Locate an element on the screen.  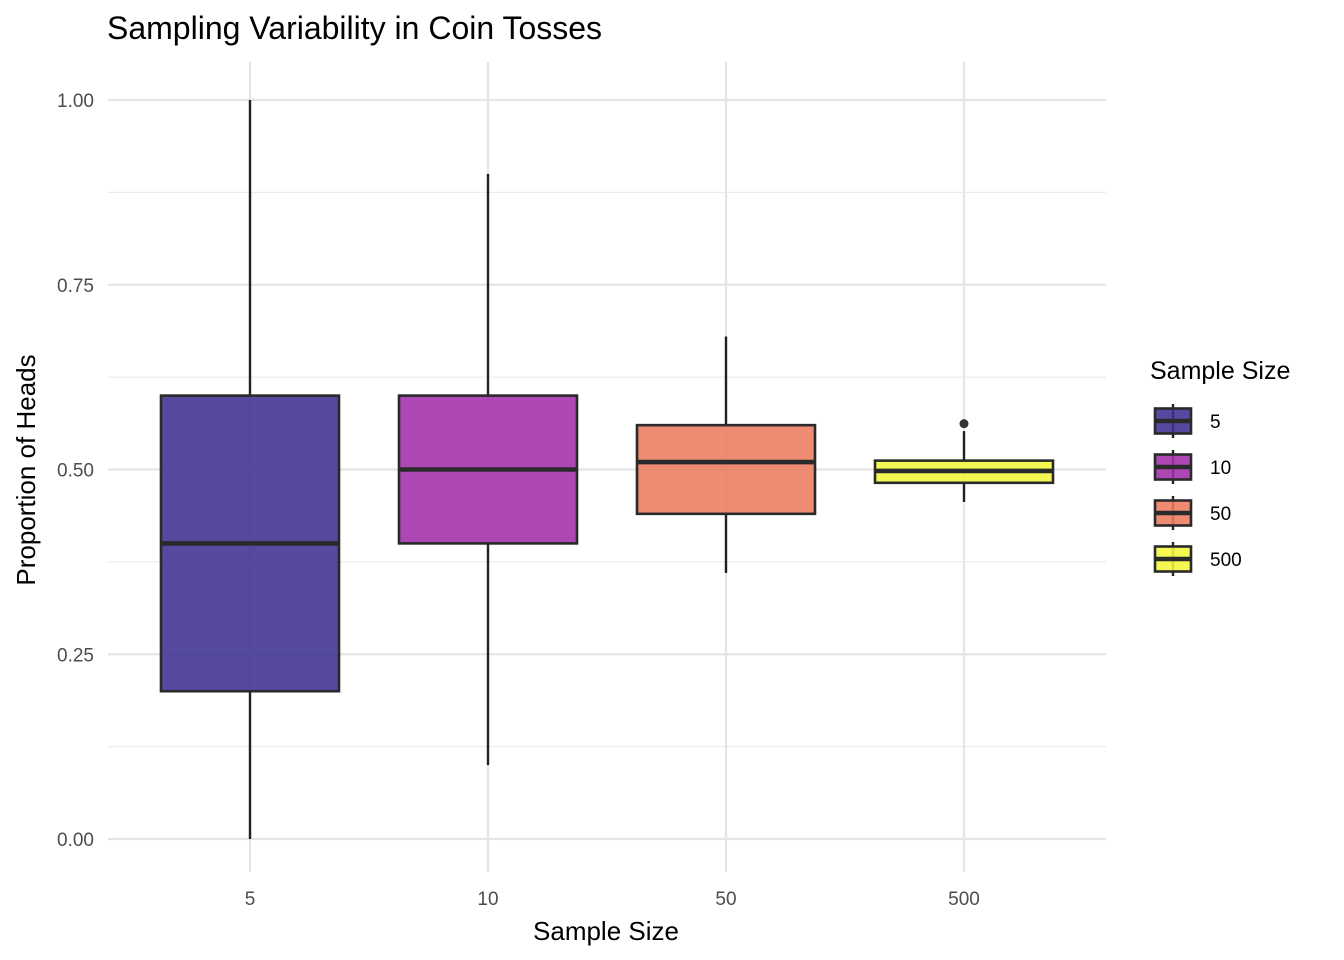
outlier-point is located at coordinates (964, 424).